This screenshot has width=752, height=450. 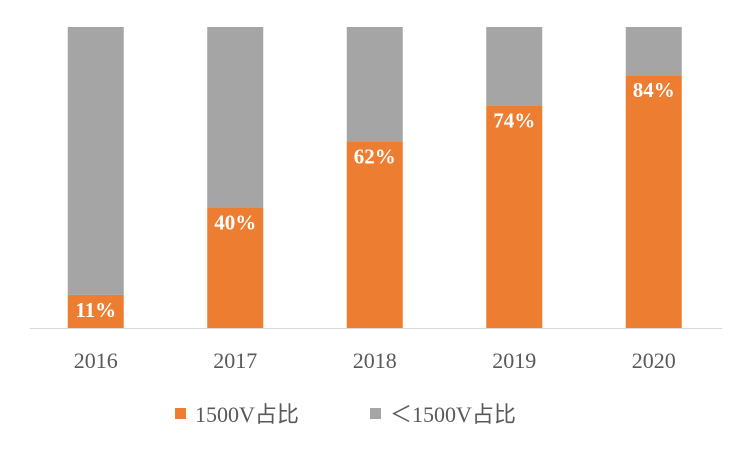 I want to click on bar-below-1500v-2019, so click(x=514, y=66).